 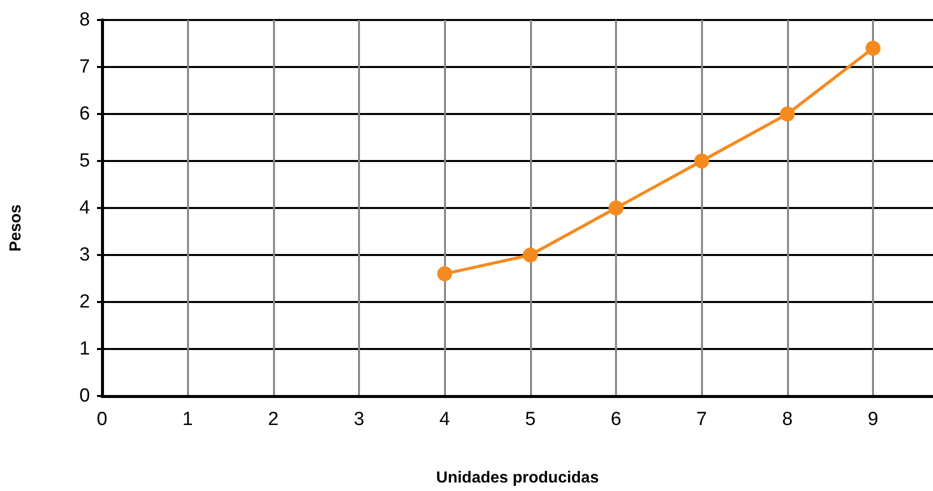 What do you see at coordinates (517, 478) in the screenshot?
I see `x-axis-title: Unidades producidas` at bounding box center [517, 478].